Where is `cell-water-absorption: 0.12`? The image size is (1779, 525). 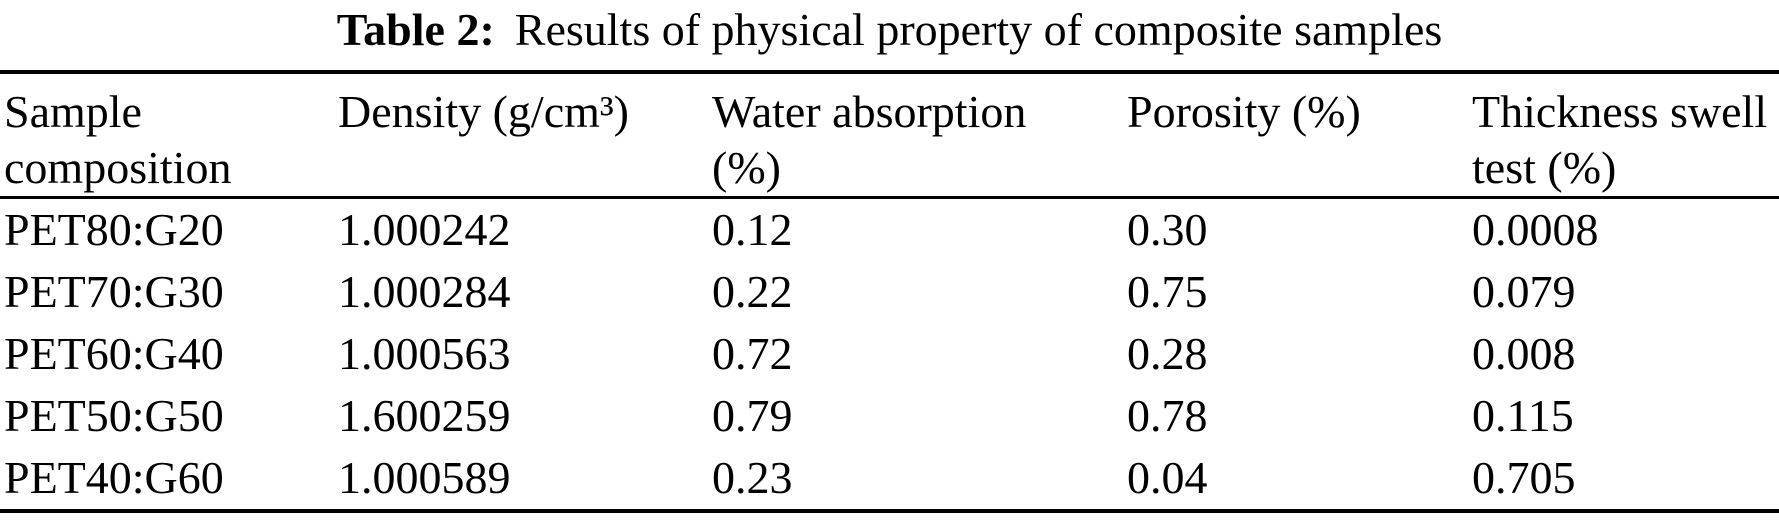
cell-water-absorption: 0.12 is located at coordinates (752, 229).